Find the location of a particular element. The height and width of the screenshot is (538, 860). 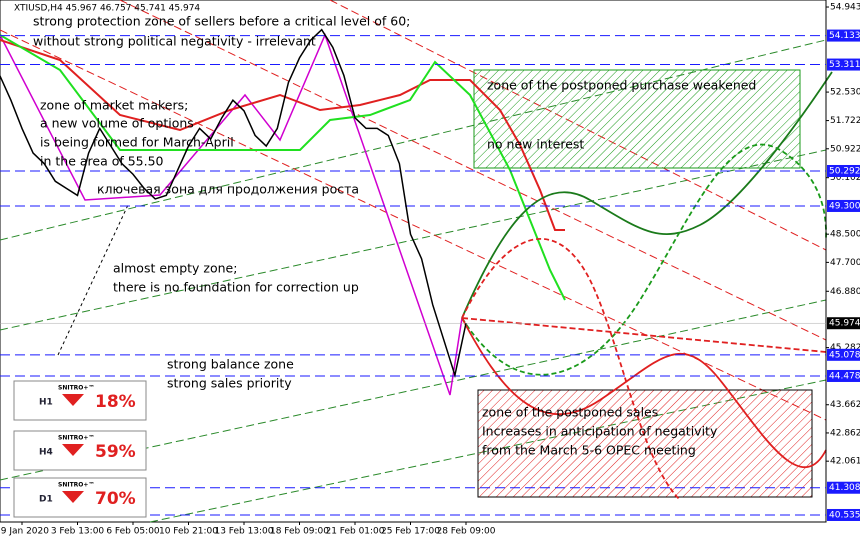

y-tick-label: 52.530 is located at coordinates (845, 93).